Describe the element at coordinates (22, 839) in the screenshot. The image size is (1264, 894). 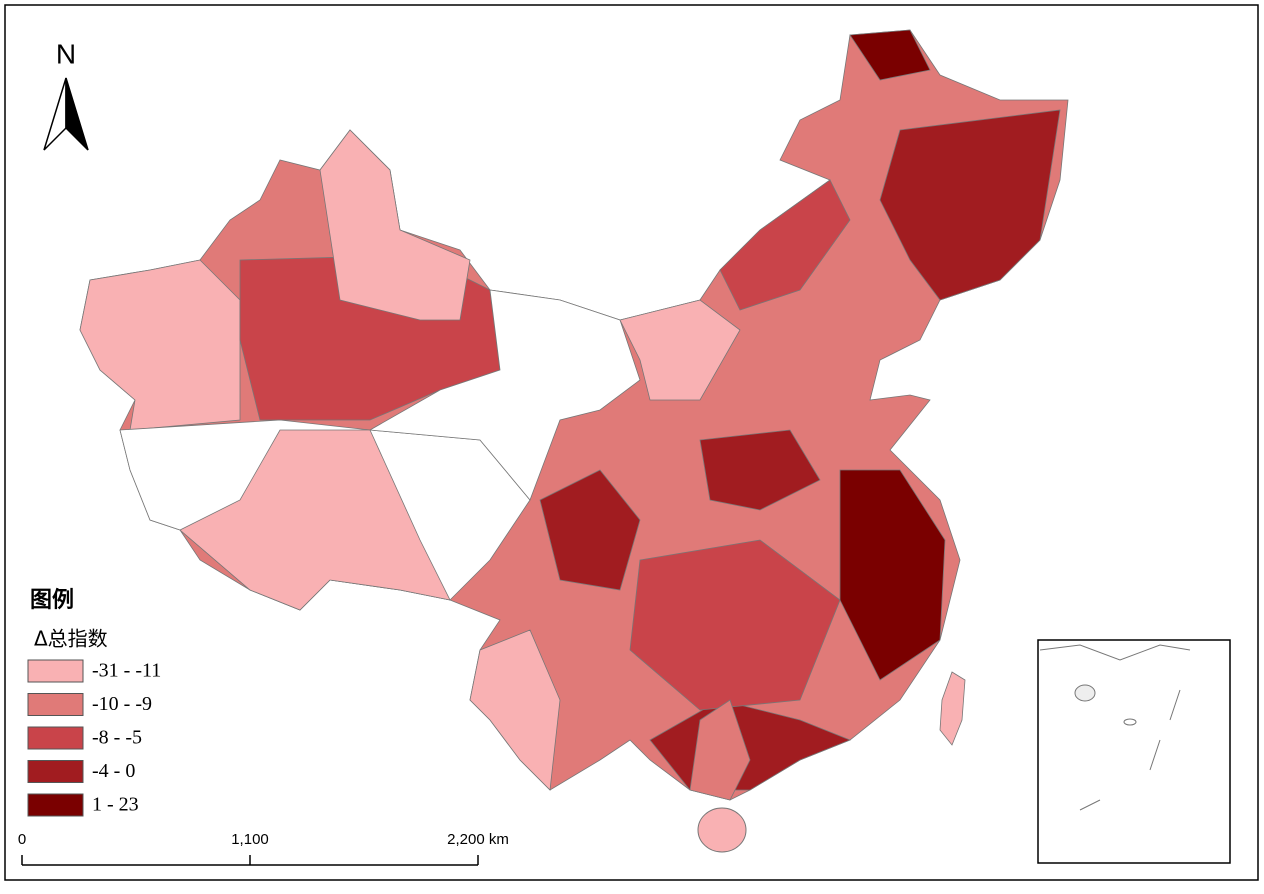
I see `scale-label: 0` at that location.